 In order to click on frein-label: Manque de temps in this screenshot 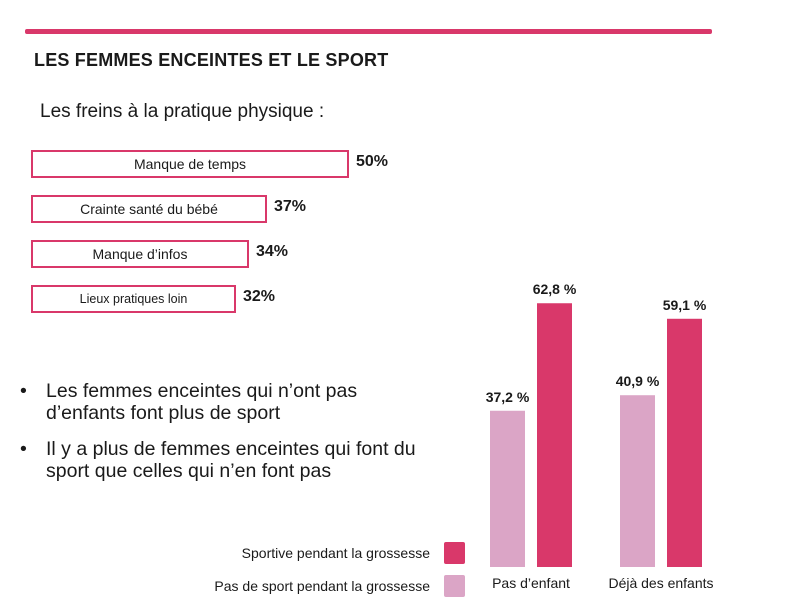, I will do `click(190, 164)`.